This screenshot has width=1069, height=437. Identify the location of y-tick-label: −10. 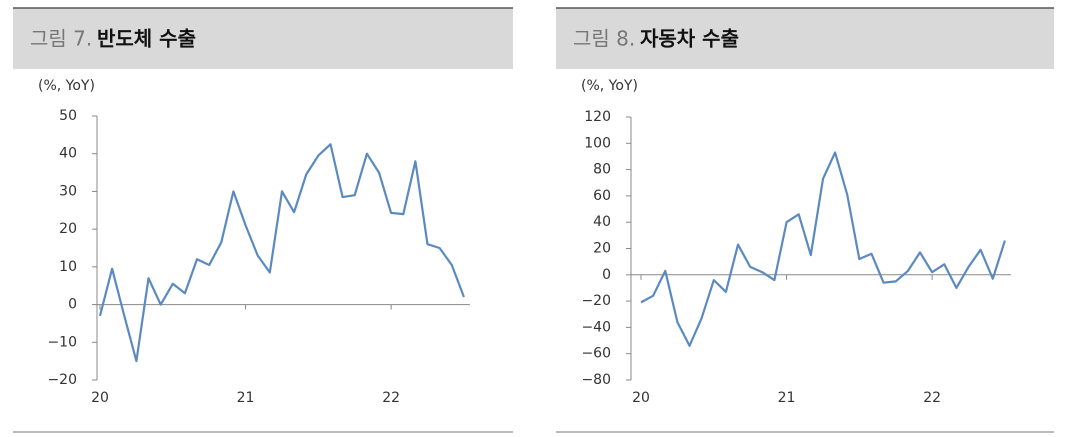
(62, 342).